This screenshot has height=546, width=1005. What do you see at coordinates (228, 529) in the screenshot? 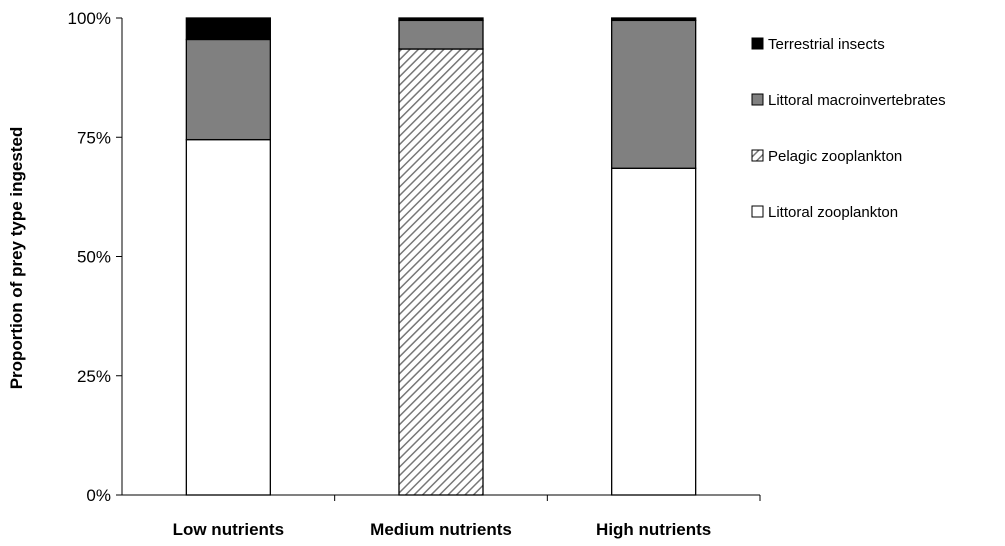
I see `x-category-label: Low nutrients` at bounding box center [228, 529].